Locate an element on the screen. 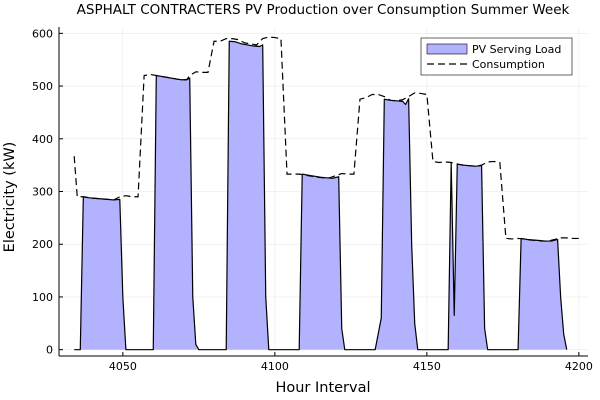  y-tick-label: 0 is located at coordinates (49, 350).